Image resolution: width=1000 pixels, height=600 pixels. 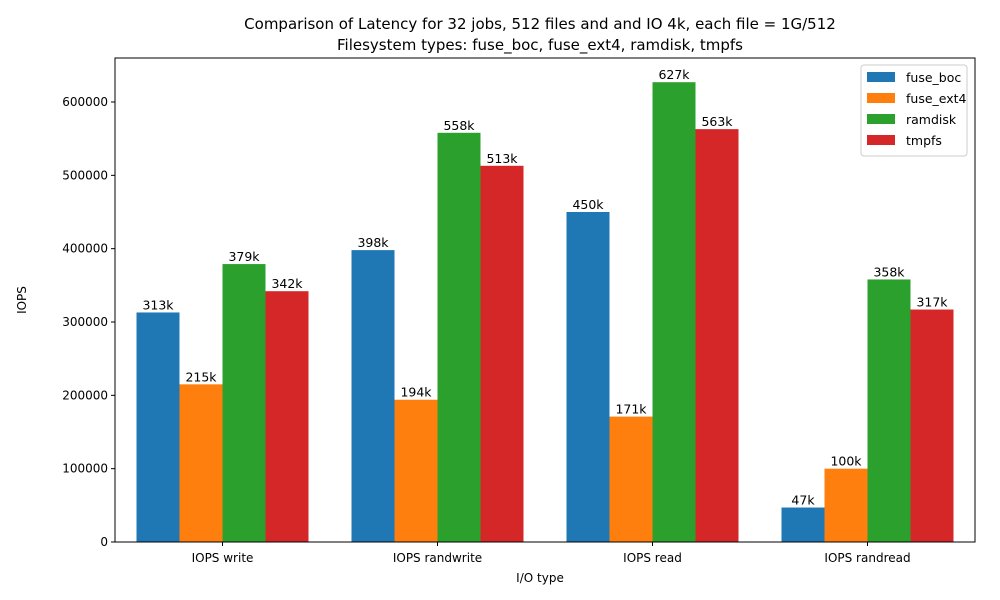 I want to click on y-tick-label: 0, so click(x=104, y=542).